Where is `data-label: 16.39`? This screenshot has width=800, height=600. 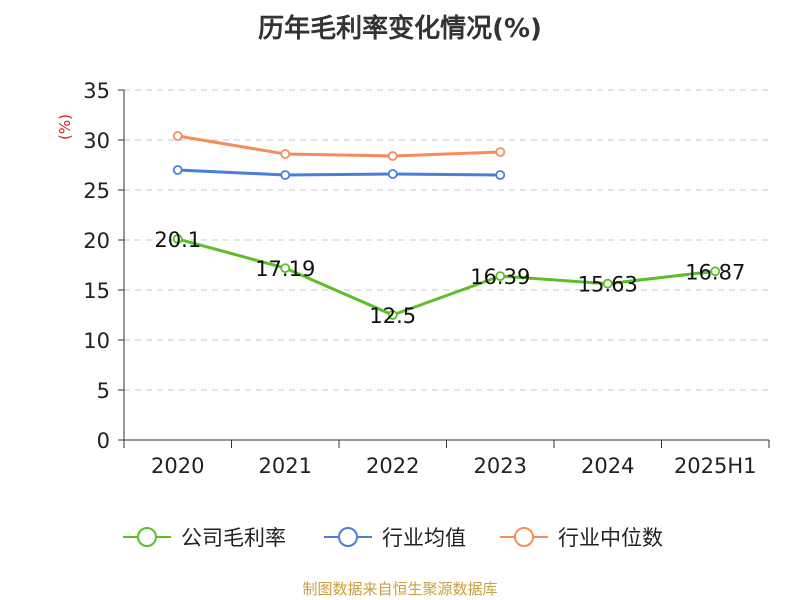
data-label: 16.39 is located at coordinates (500, 277).